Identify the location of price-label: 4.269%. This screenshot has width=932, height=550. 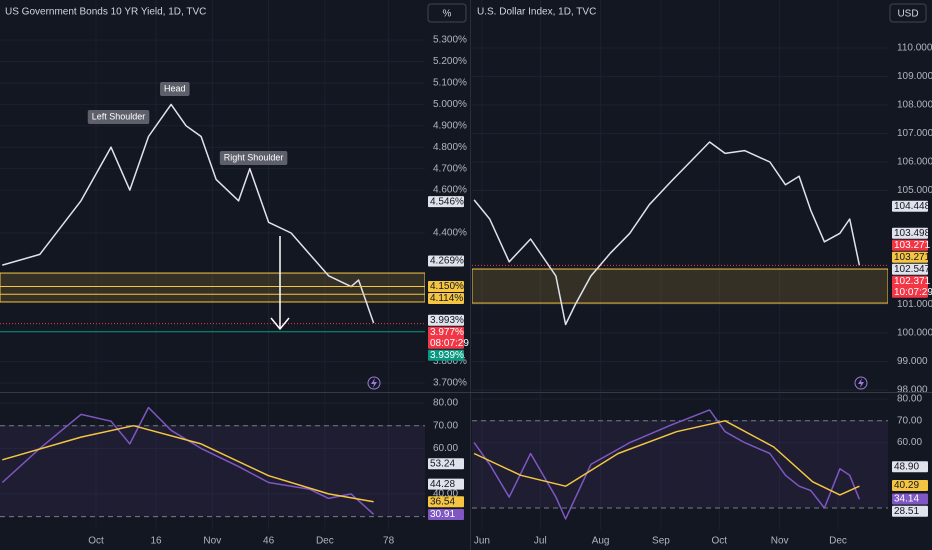
(447, 261).